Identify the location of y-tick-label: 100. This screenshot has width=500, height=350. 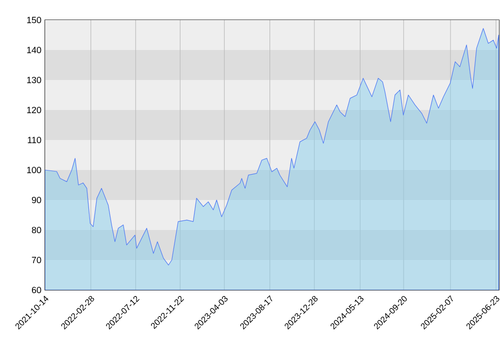
(34, 170).